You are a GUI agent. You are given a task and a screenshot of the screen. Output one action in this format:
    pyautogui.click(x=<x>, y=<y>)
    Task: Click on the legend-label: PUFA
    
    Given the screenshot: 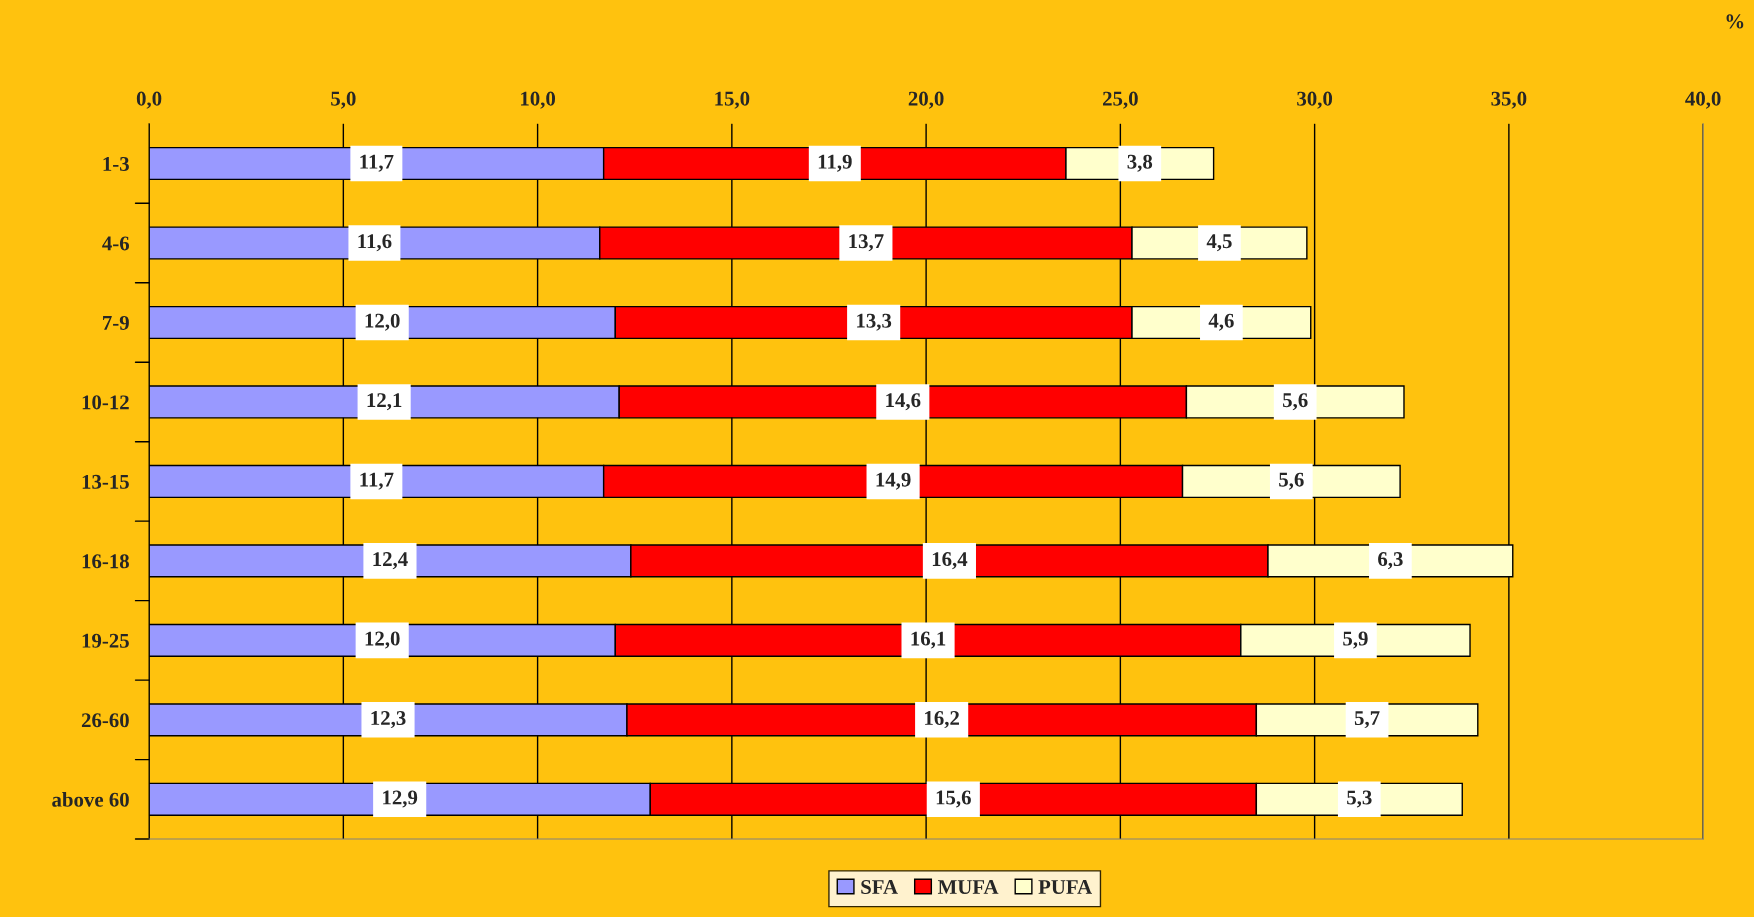 What is the action you would take?
    pyautogui.click(x=1065, y=887)
    